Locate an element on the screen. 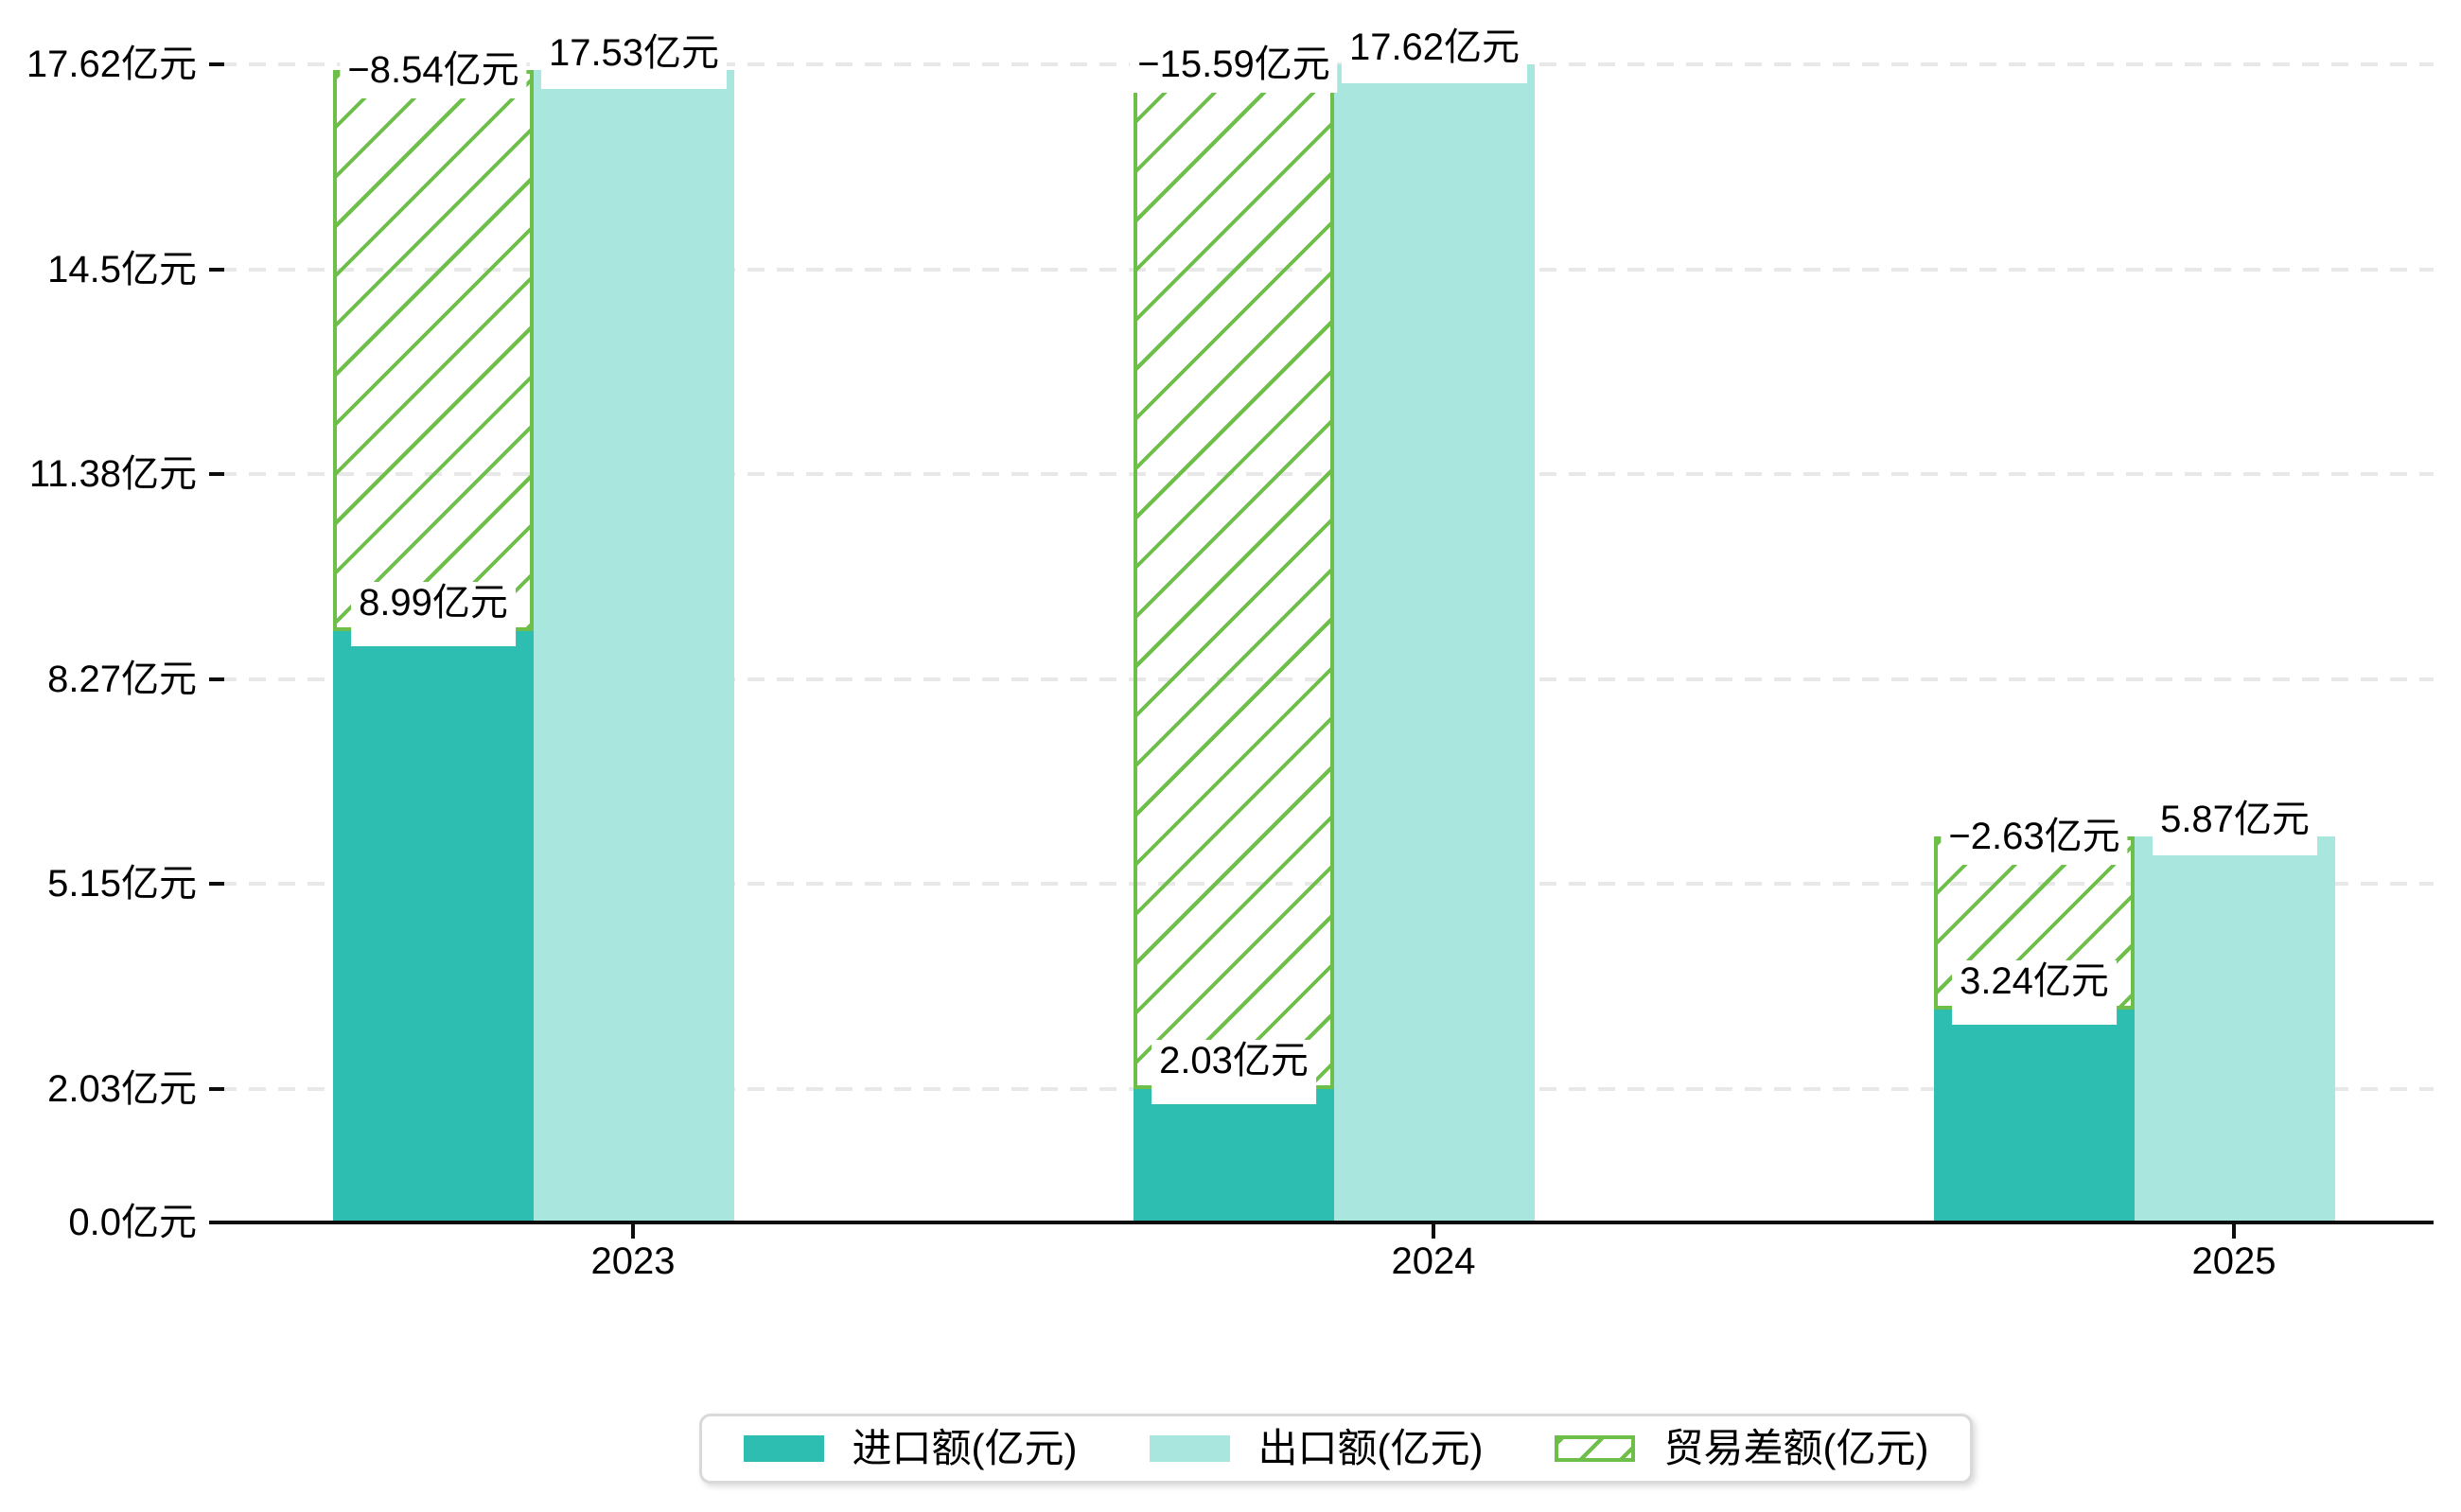  y-tick-label-0: 0.0亿元 is located at coordinates (132, 1223).